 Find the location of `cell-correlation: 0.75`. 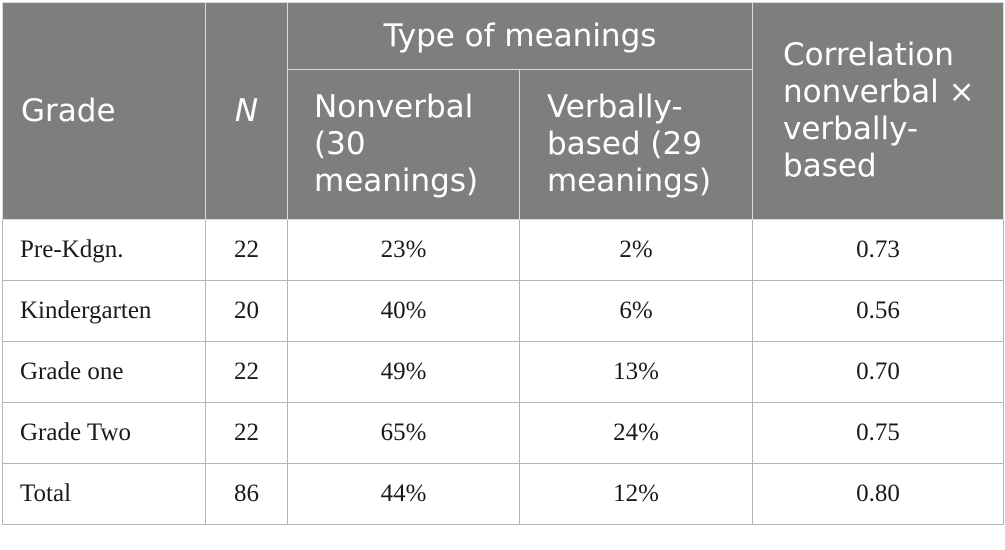

cell-correlation: 0.75 is located at coordinates (878, 433).